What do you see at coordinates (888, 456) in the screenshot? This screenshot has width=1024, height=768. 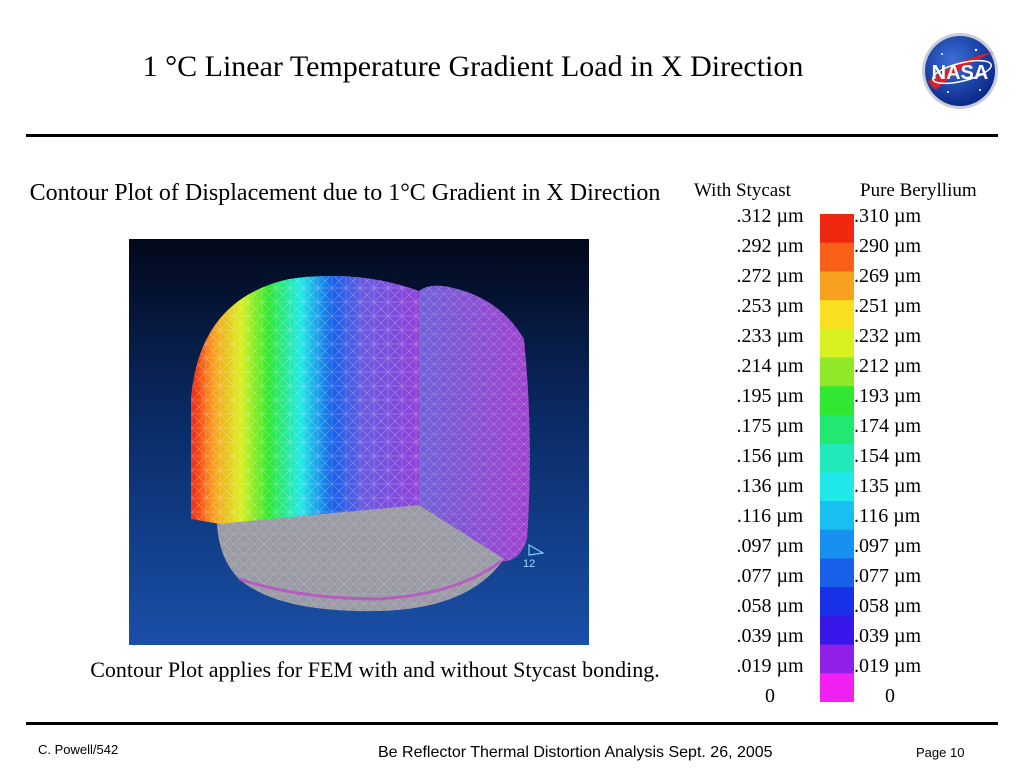 I see `legend-value: .154 µm` at bounding box center [888, 456].